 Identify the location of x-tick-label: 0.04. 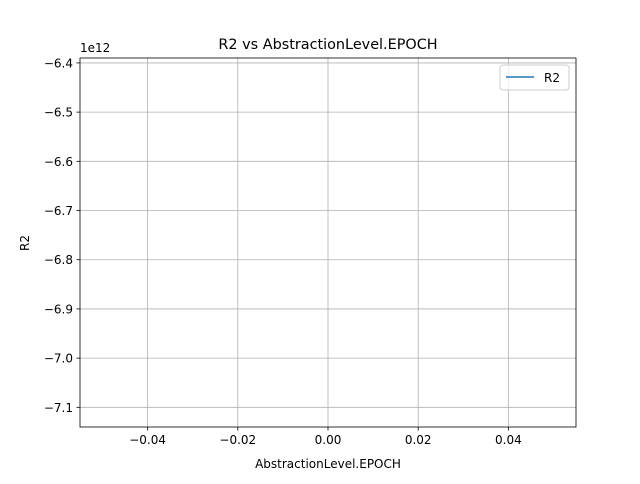
(508, 440).